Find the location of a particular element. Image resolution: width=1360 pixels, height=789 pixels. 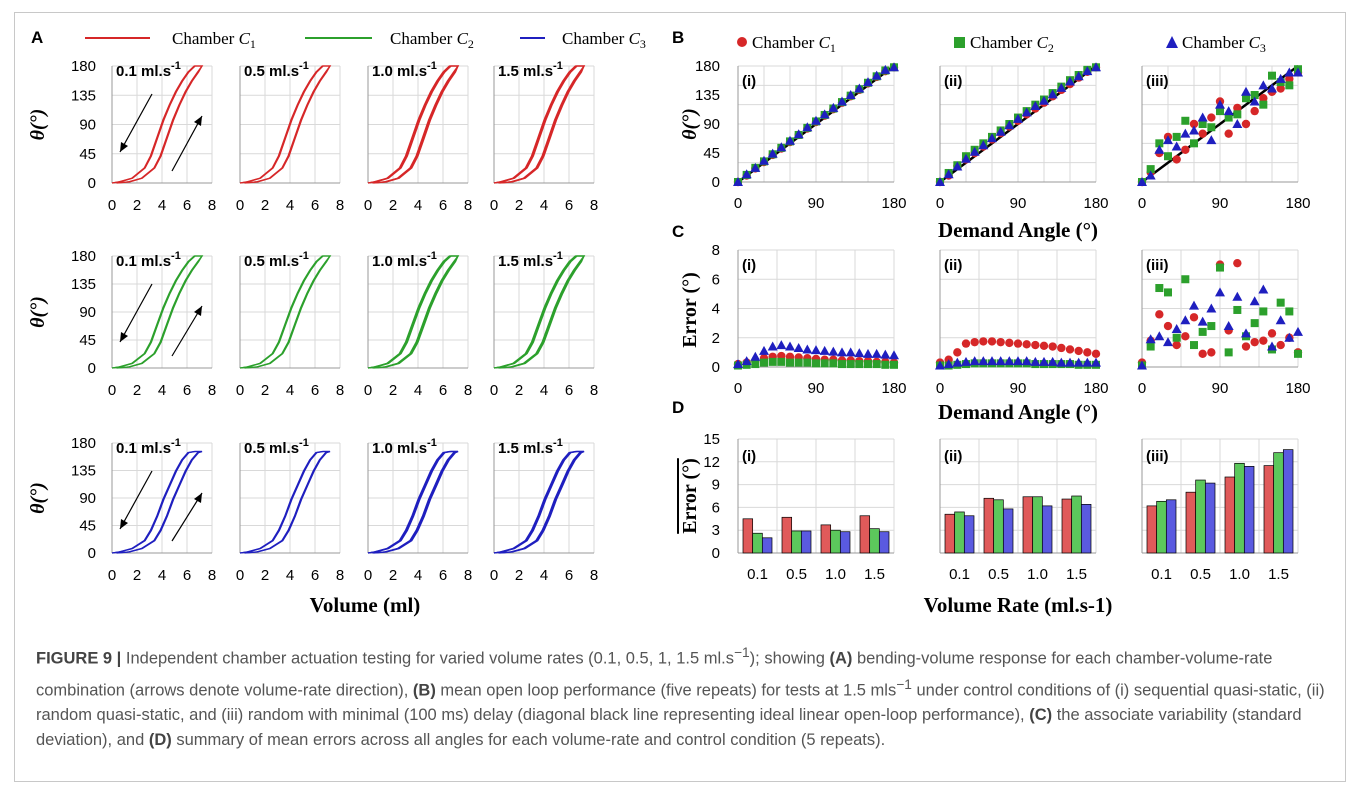

legend-b-label-1: Chamber C1 is located at coordinates (794, 44).